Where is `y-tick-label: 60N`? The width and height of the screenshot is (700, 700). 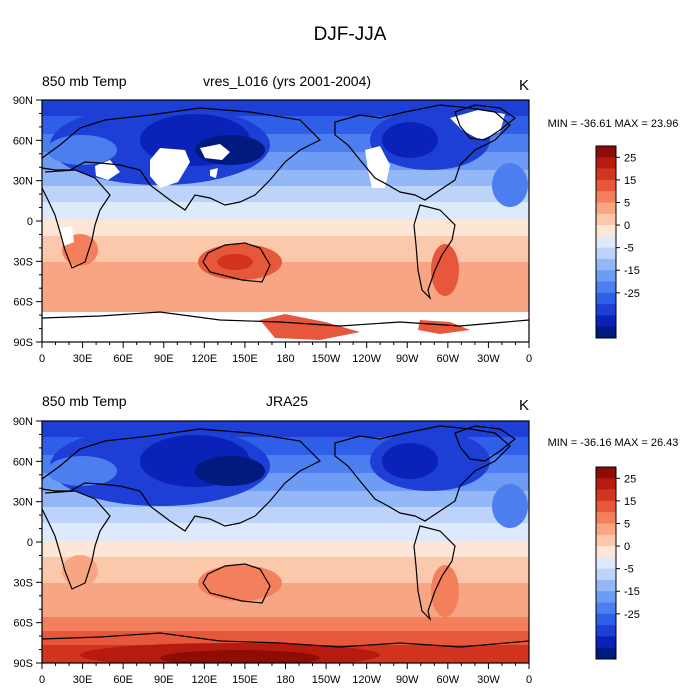 y-tick-label: 60N is located at coordinates (23, 462).